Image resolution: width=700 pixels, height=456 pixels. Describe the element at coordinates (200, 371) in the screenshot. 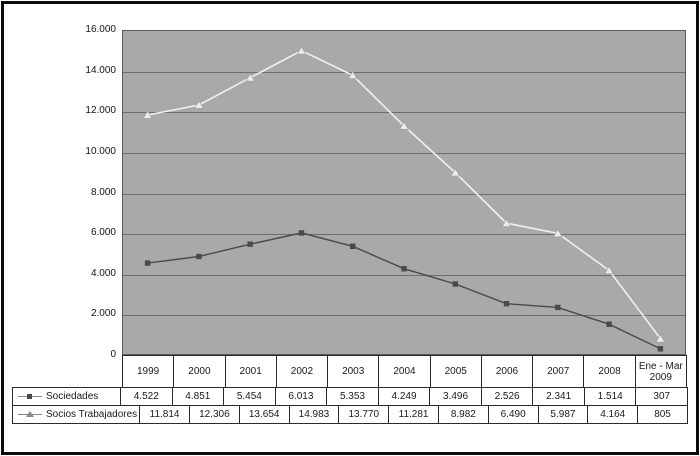

I see `year-cell: 2000` at that location.